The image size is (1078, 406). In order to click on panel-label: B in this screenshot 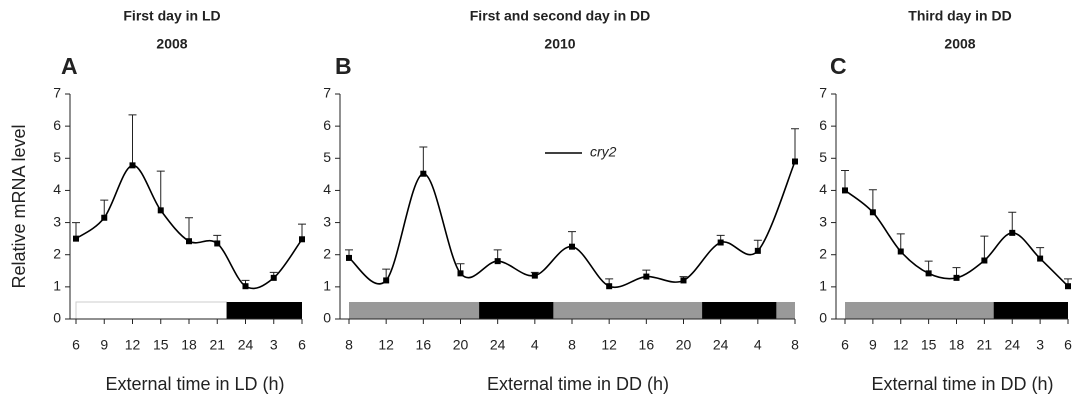, I will do `click(343, 66)`.